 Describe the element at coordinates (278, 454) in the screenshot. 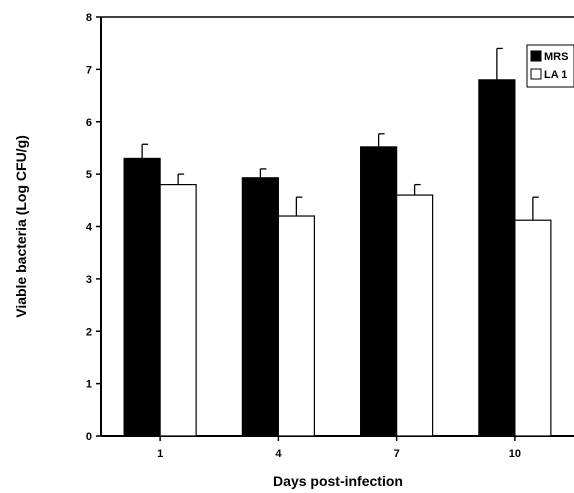

I see `x-tick-label: 4` at that location.